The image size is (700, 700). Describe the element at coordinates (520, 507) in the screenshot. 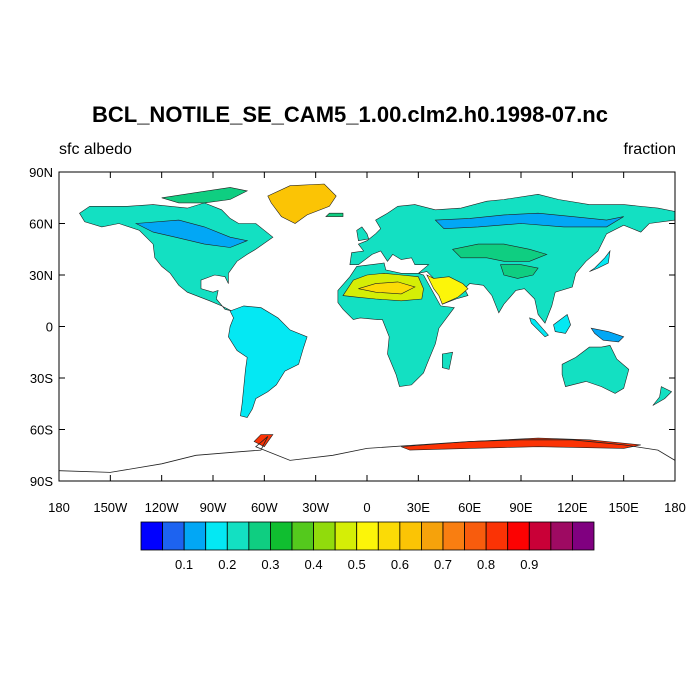

I see `lon-tick-label: 90E` at that location.